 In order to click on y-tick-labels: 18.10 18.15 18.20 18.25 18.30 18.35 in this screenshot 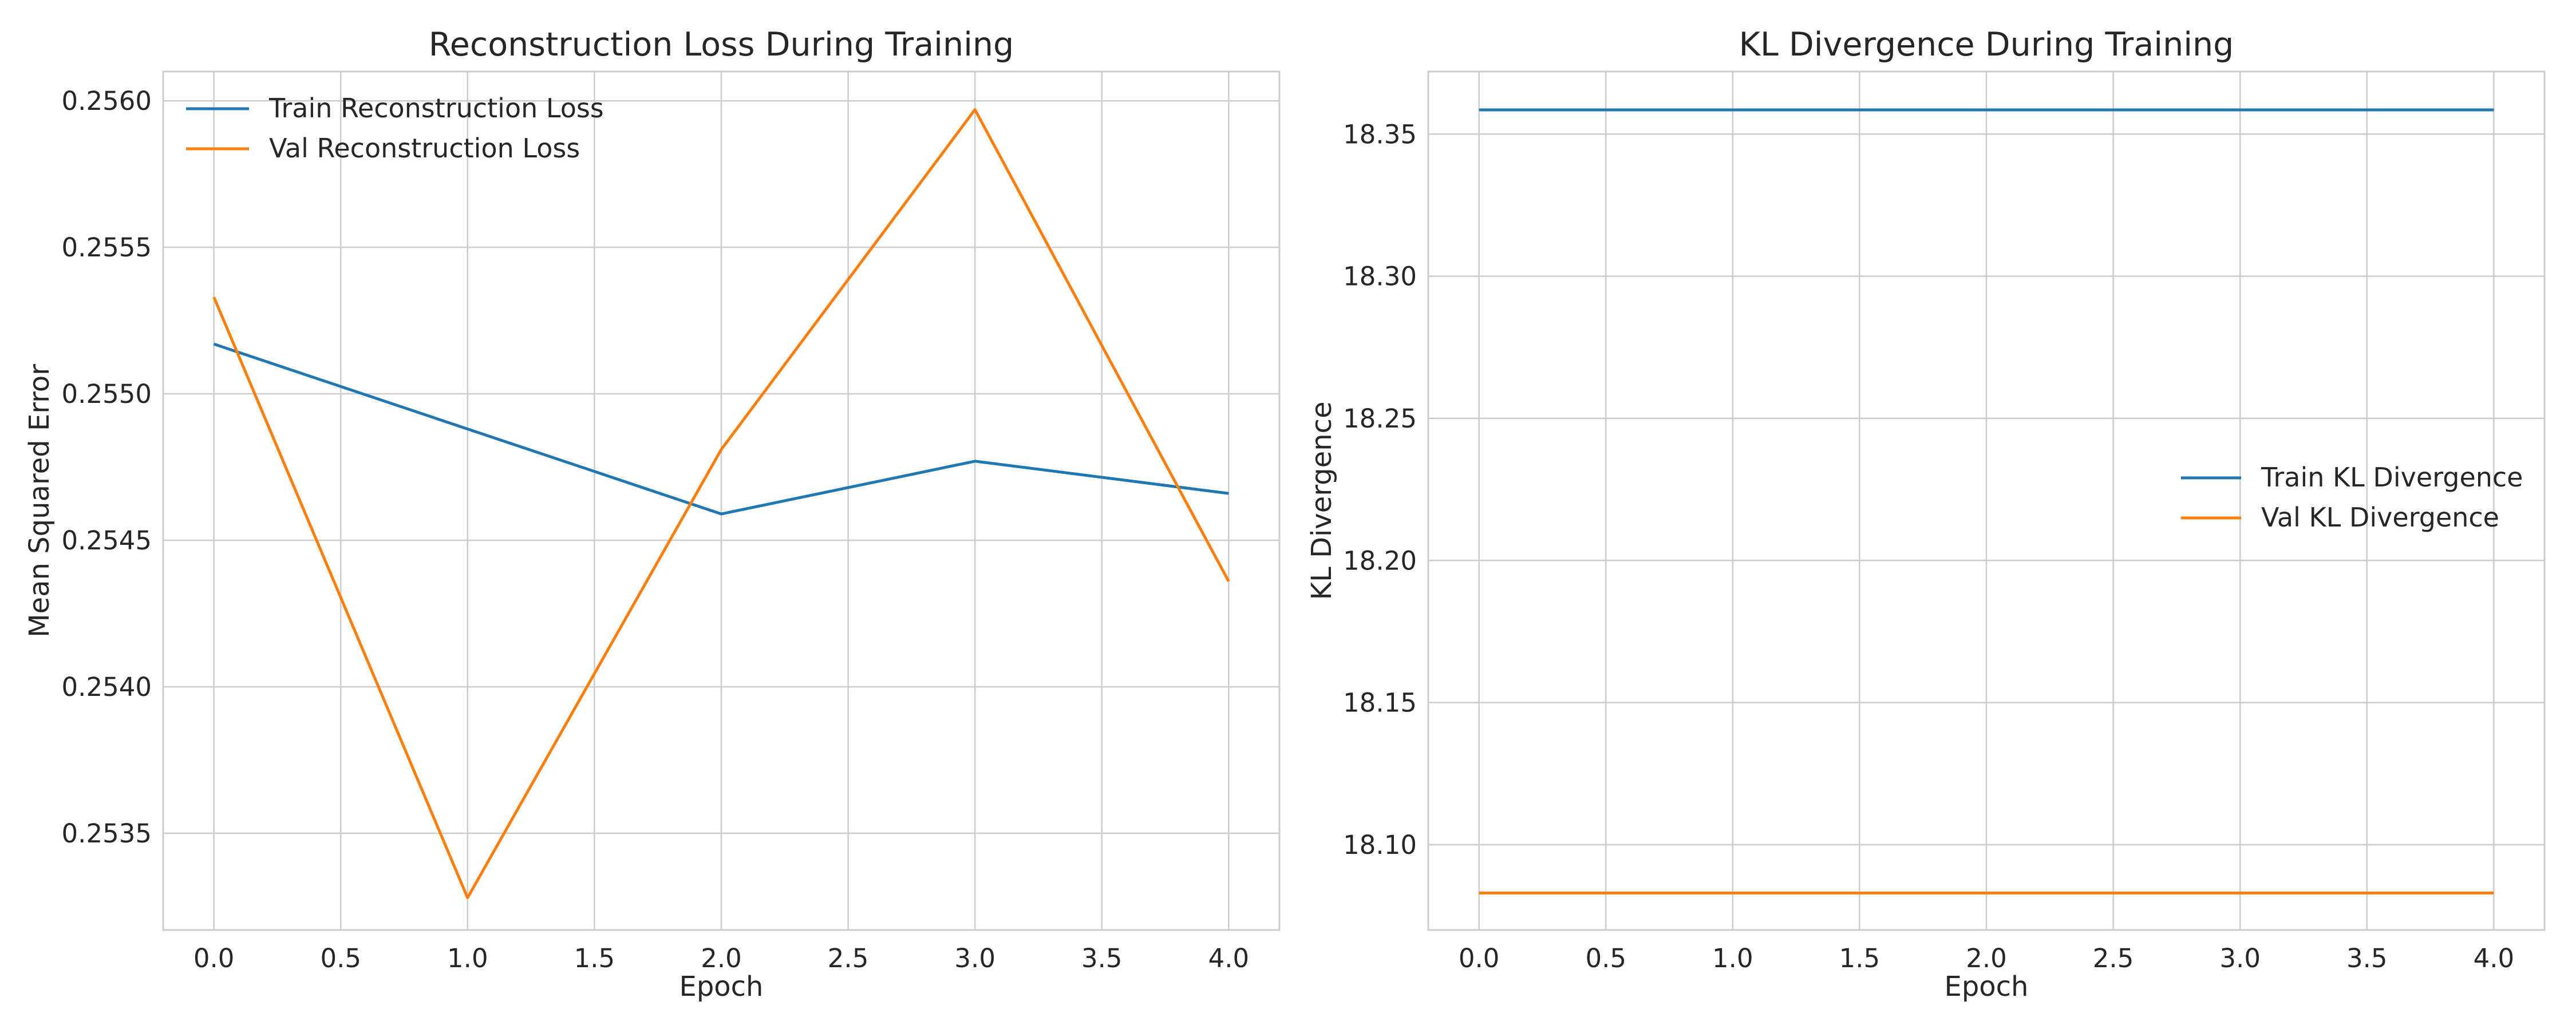, I will do `click(1380, 490)`.